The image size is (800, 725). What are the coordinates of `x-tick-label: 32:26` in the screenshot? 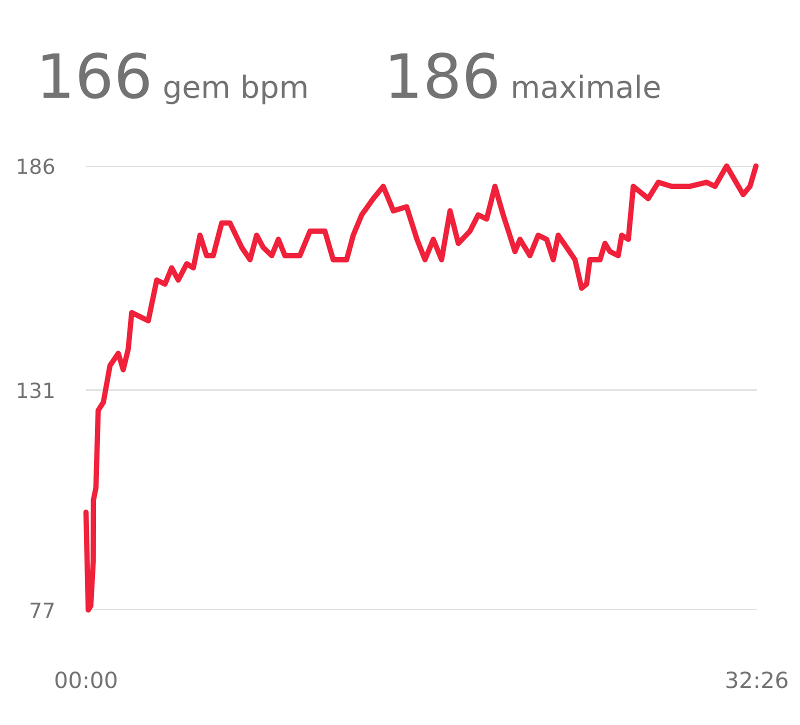 It's located at (757, 680).